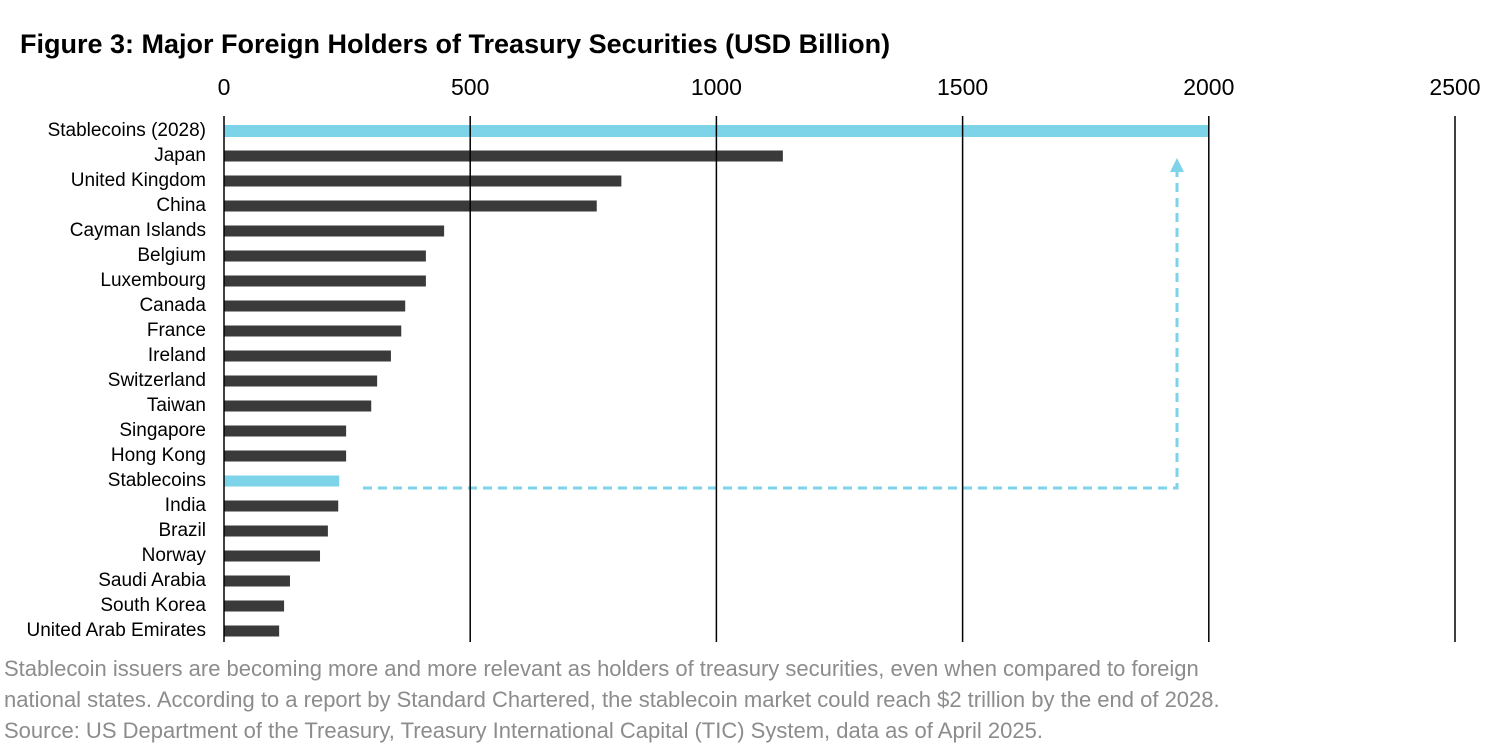 This screenshot has width=1500, height=755. What do you see at coordinates (138, 180) in the screenshot?
I see `y-tick-label: United Kingdom` at bounding box center [138, 180].